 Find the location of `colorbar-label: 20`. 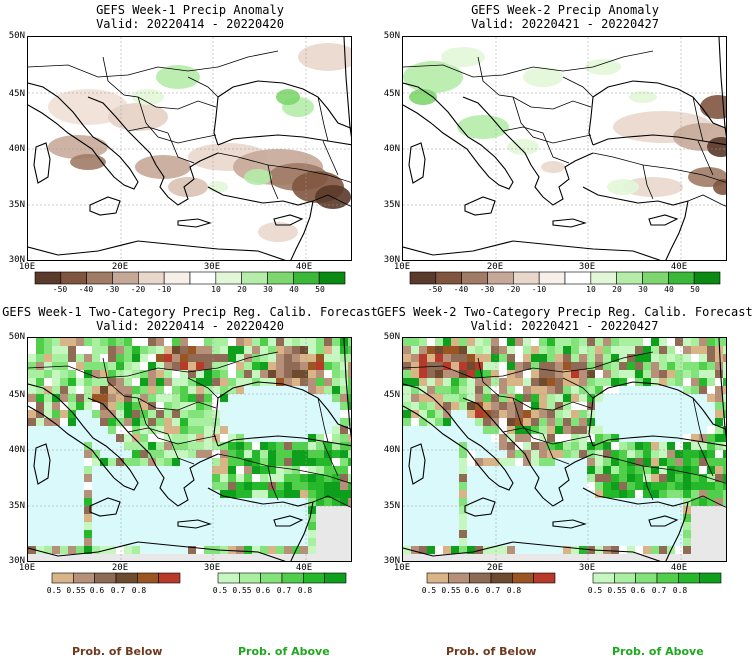

colorbar-label: 20 is located at coordinates (242, 289).